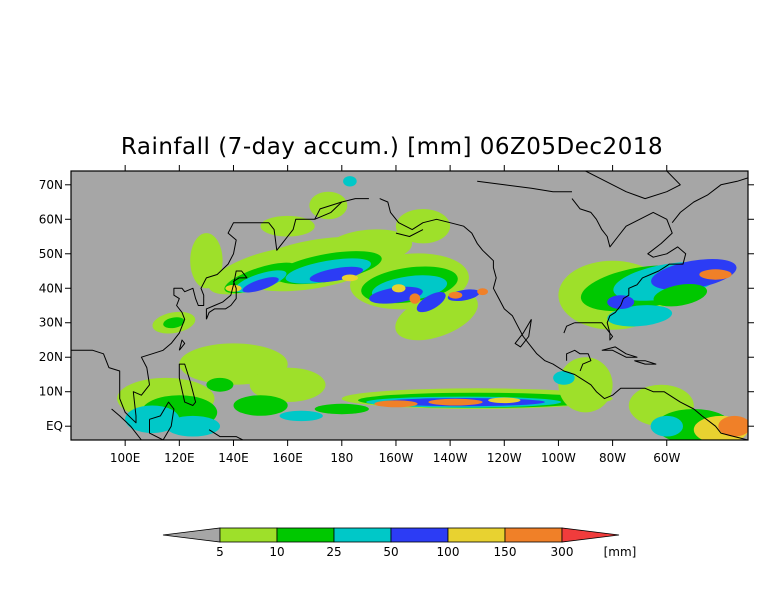 This screenshot has width=784, height=612. I want to click on colorbar-threshold-label: 300, so click(562, 552).